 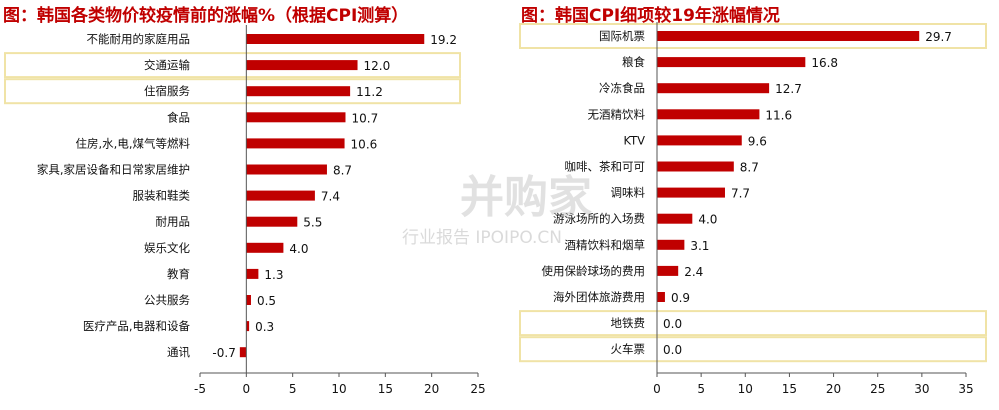 I want to click on category-label: 交通运输, so click(x=167, y=65).